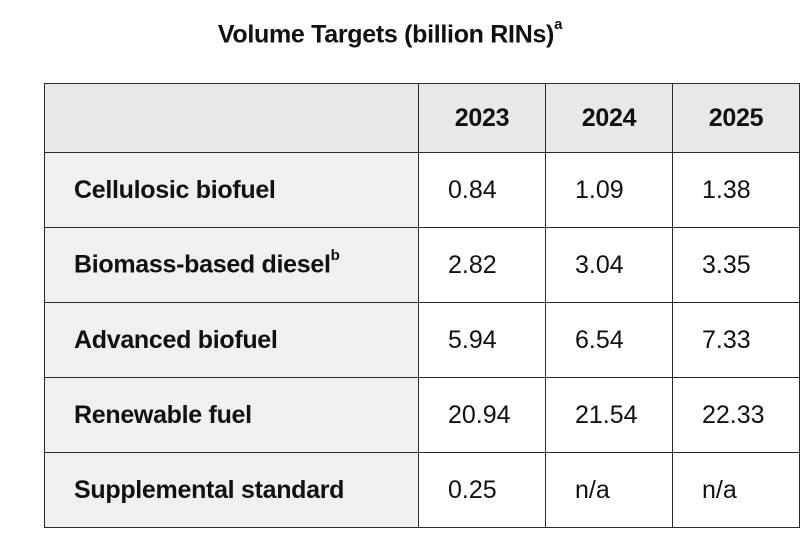  Describe the element at coordinates (609, 340) in the screenshot. I see `table-cell: 6.54` at that location.